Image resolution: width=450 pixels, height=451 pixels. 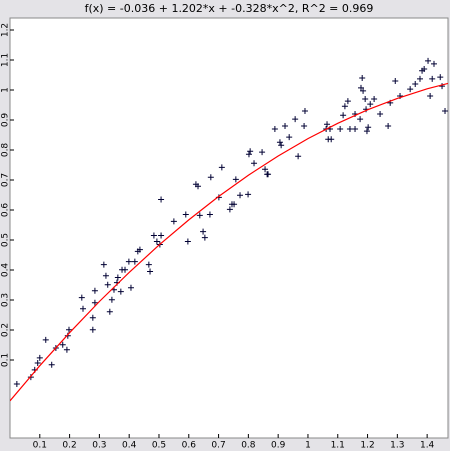 I want to click on x-tick-label: 0.7, so click(x=218, y=446).